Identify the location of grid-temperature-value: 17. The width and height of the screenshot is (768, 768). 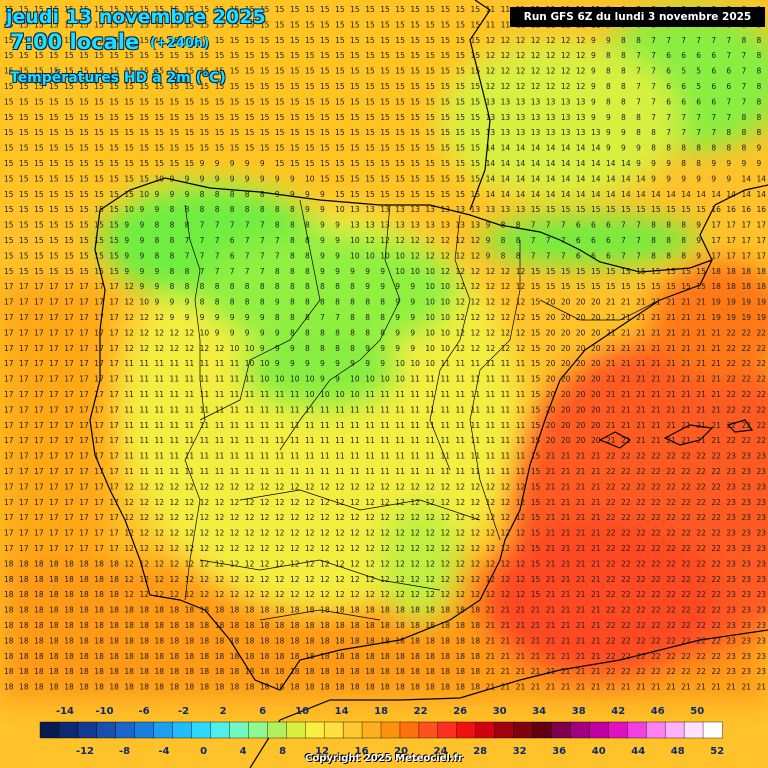
(762, 225).